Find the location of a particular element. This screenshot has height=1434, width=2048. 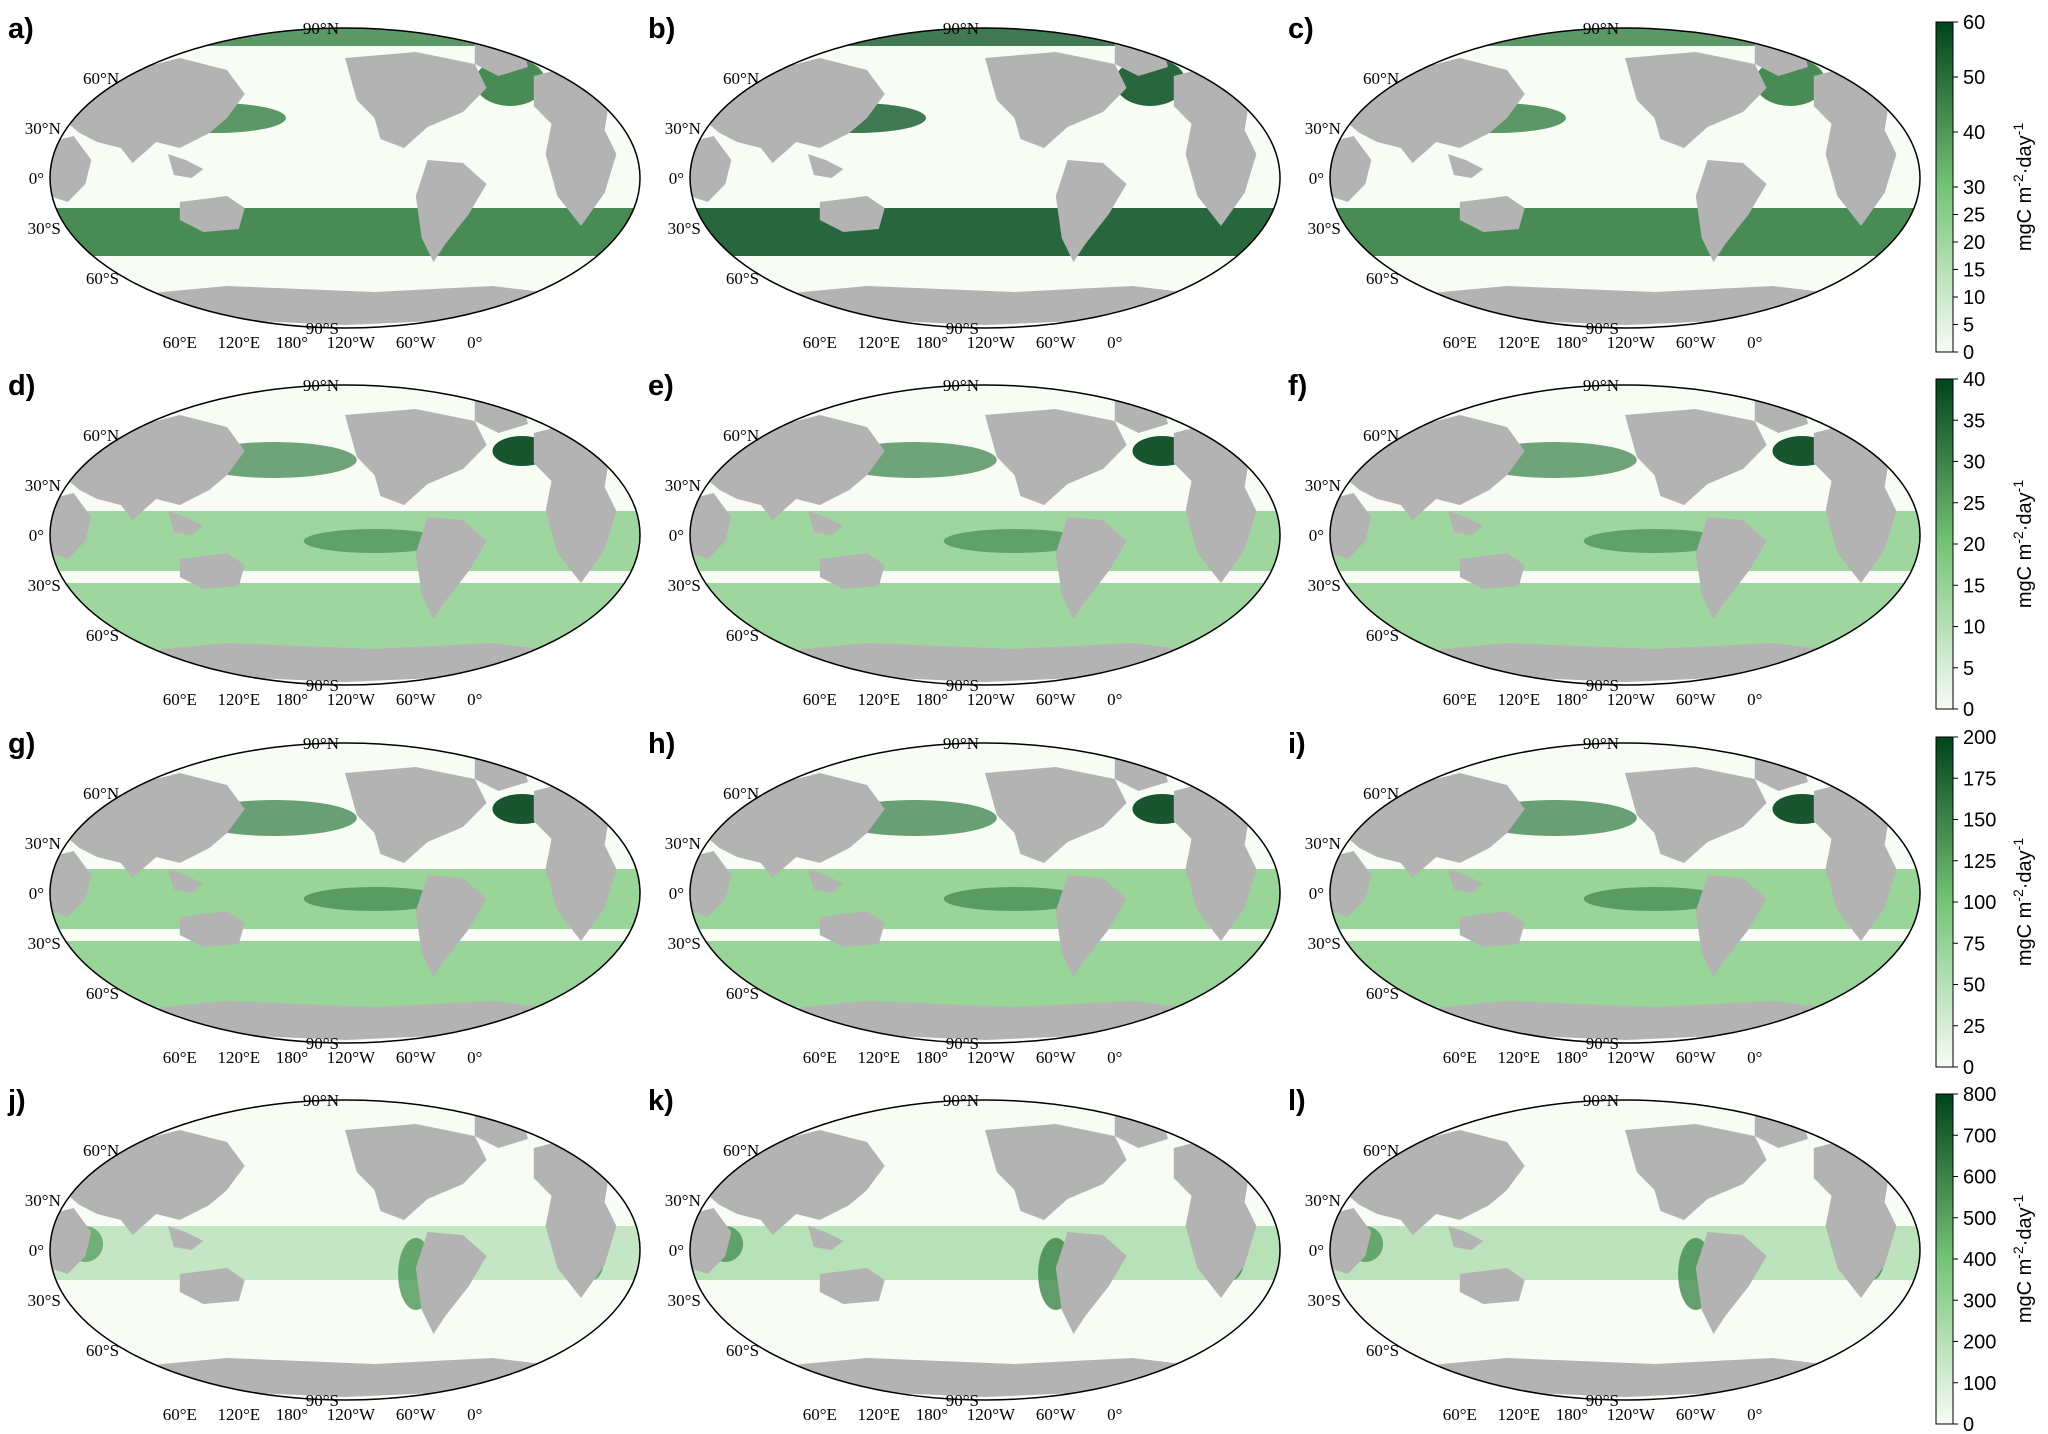

colorbar-tick-label: 125 is located at coordinates (1979, 862).